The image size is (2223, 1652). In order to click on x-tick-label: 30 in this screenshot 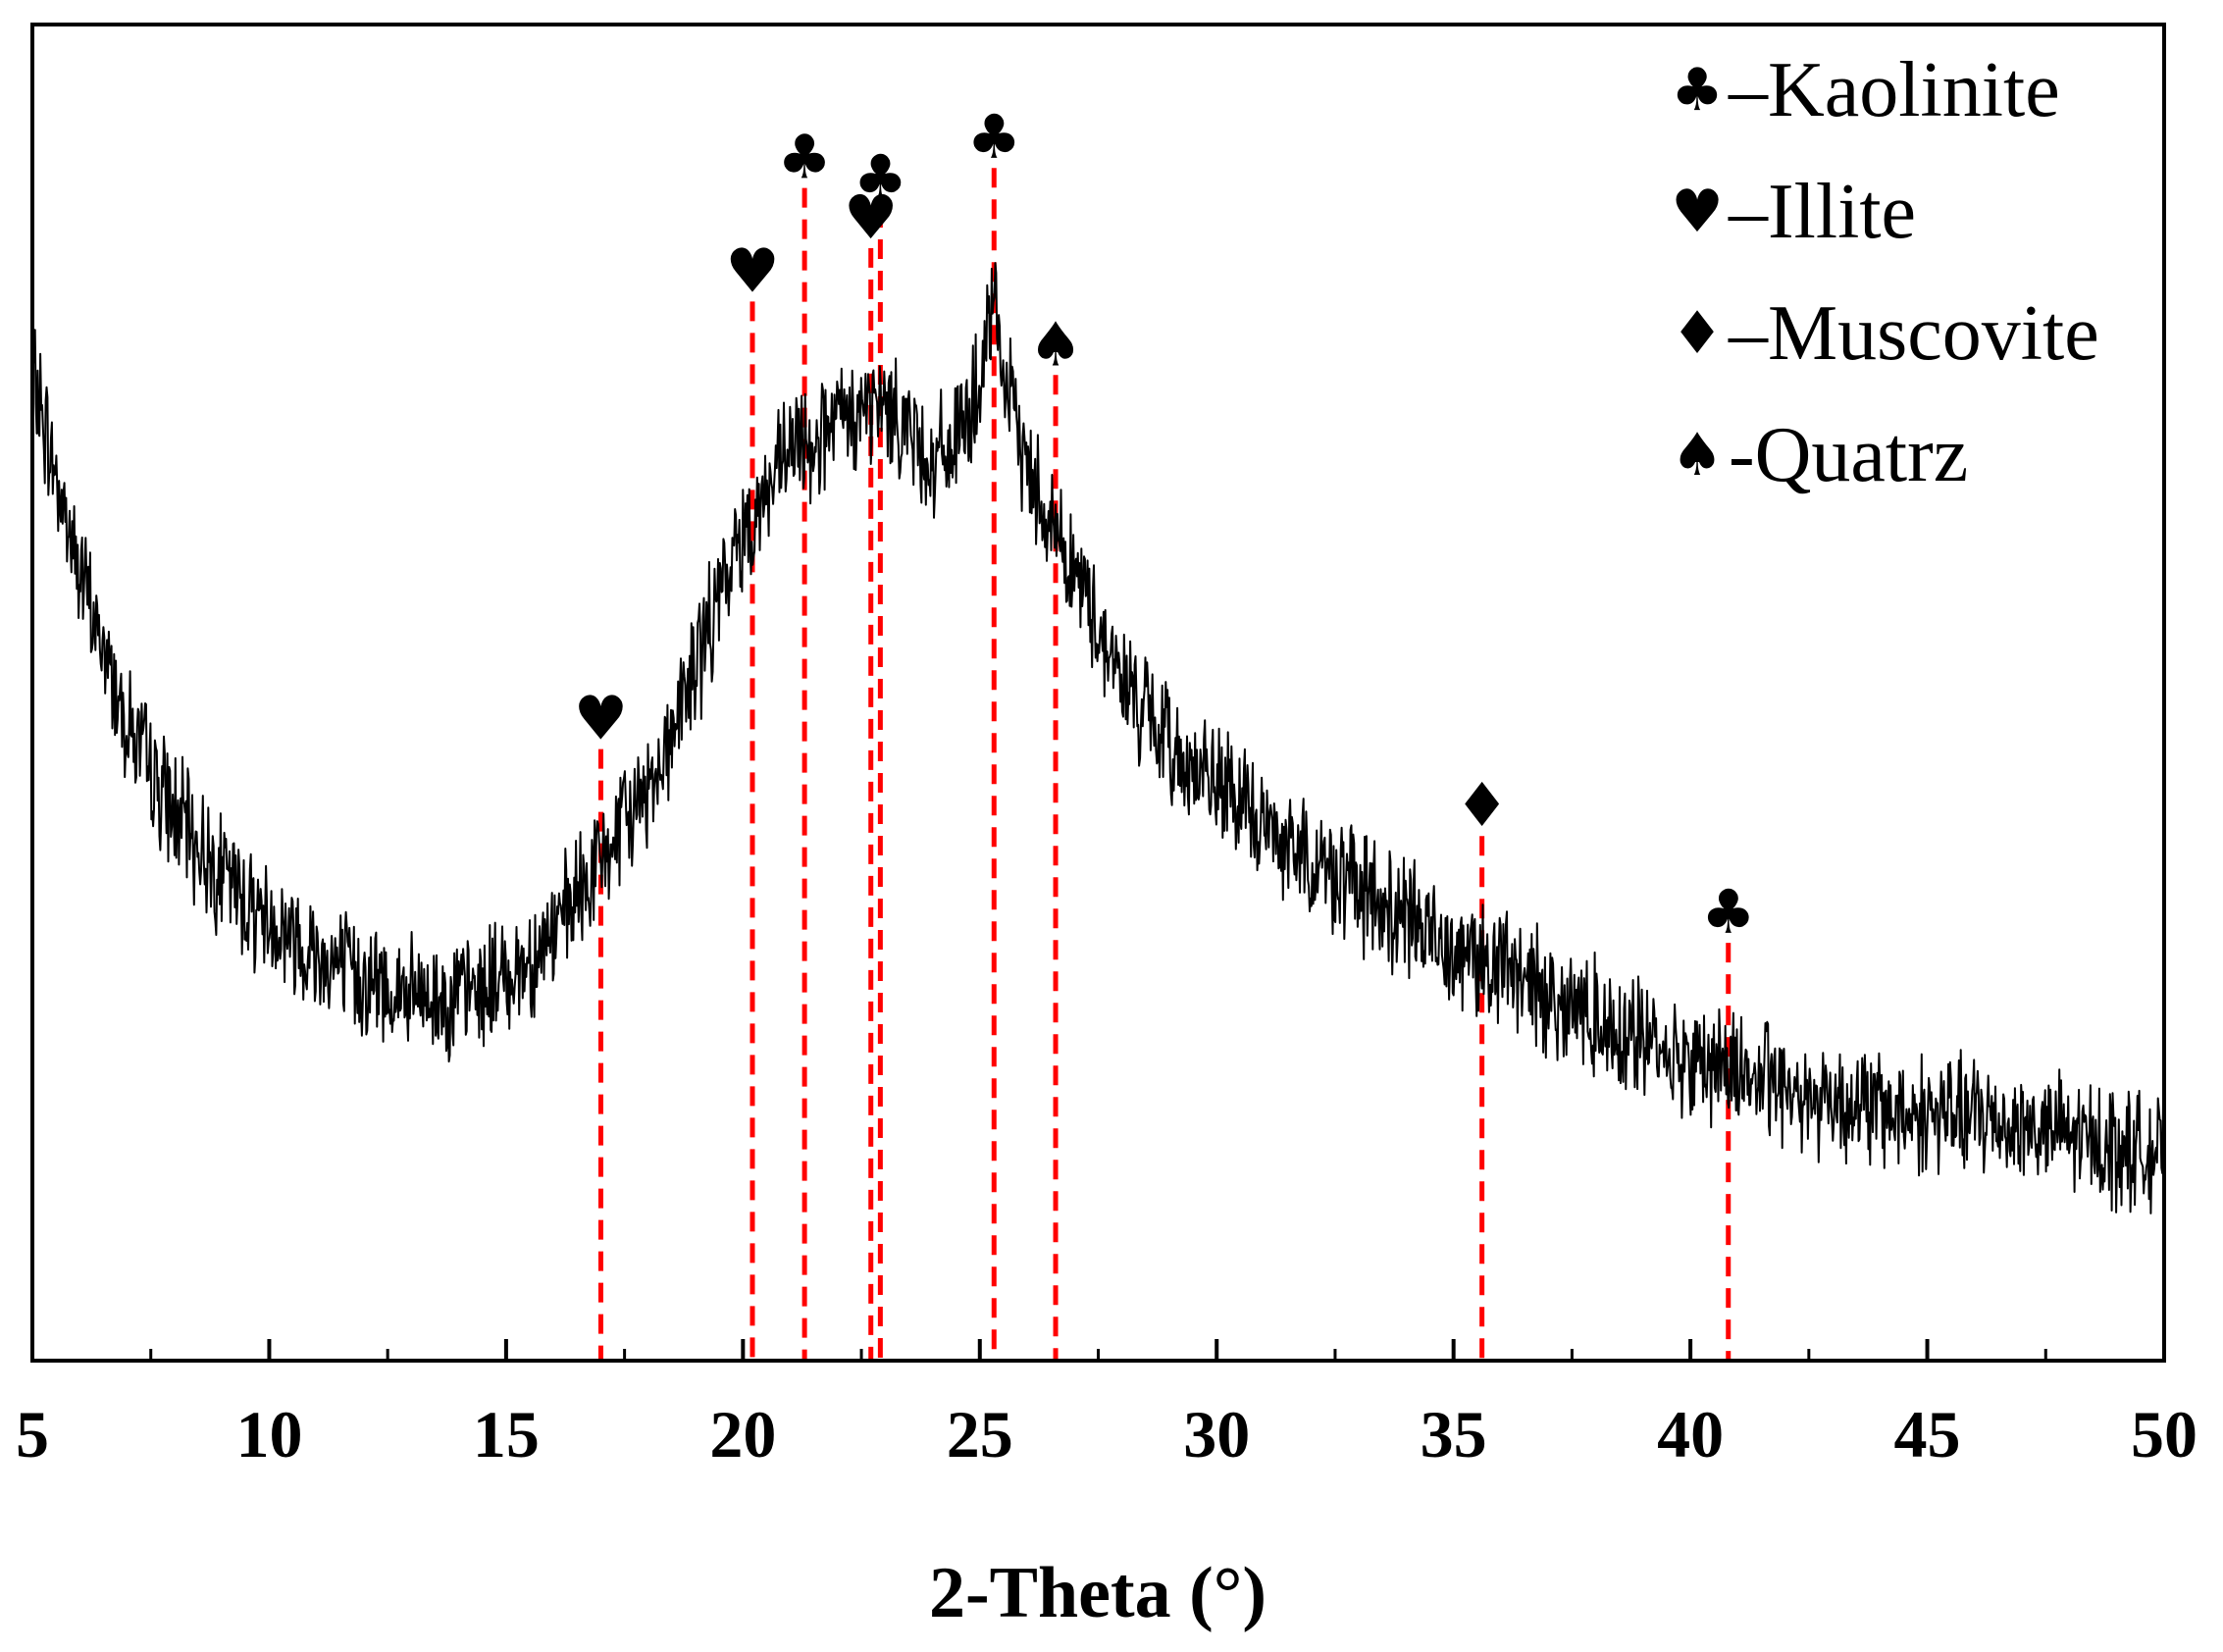, I will do `click(1216, 1434)`.